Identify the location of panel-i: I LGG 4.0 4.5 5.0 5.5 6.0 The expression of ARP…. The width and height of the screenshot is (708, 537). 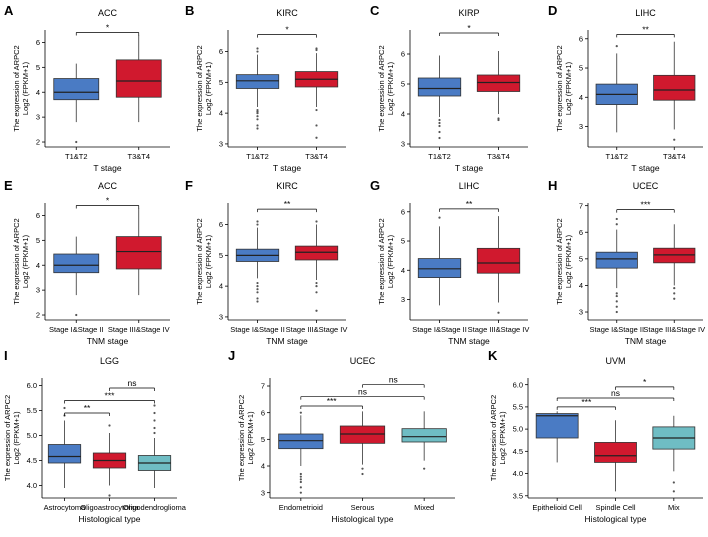
(95, 436).